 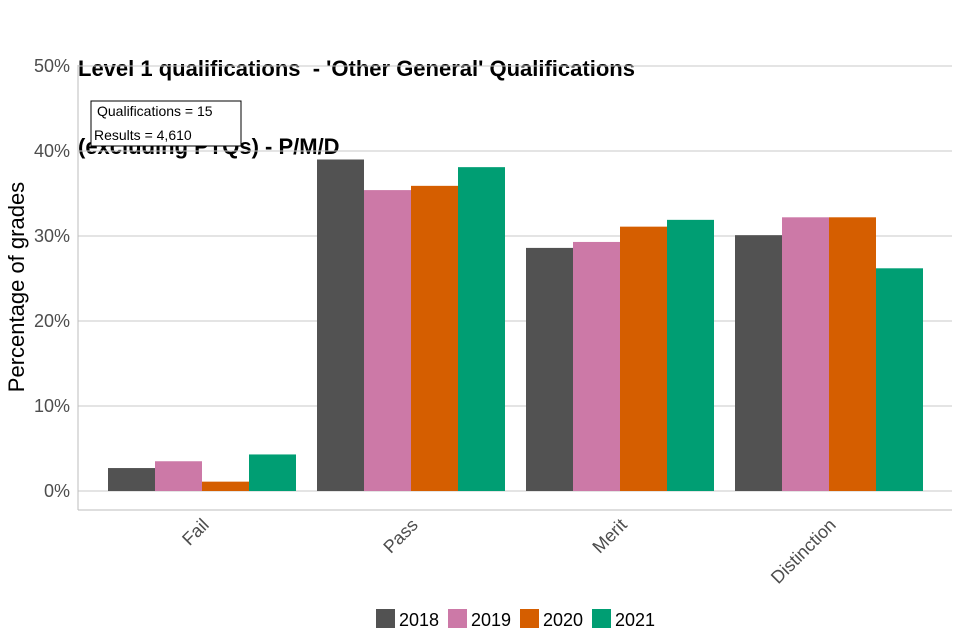 What do you see at coordinates (643, 358) in the screenshot?
I see `bar-2020-merit` at bounding box center [643, 358].